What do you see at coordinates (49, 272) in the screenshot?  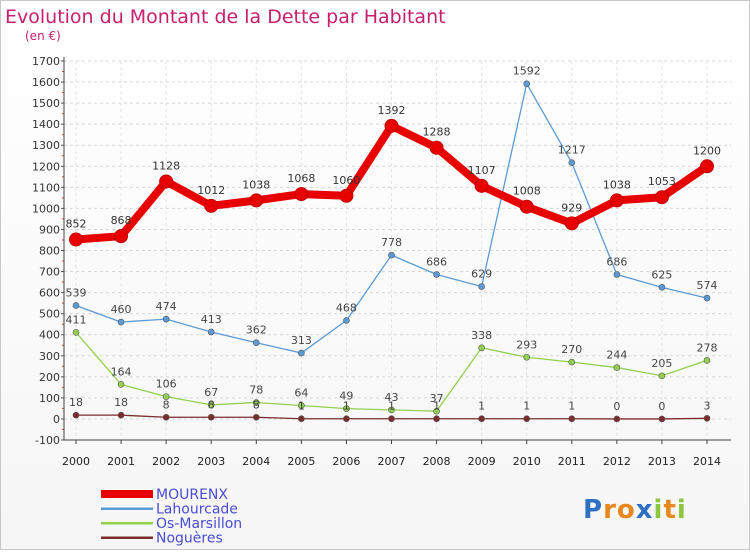 I see `y-tick-label-700: 700` at bounding box center [49, 272].